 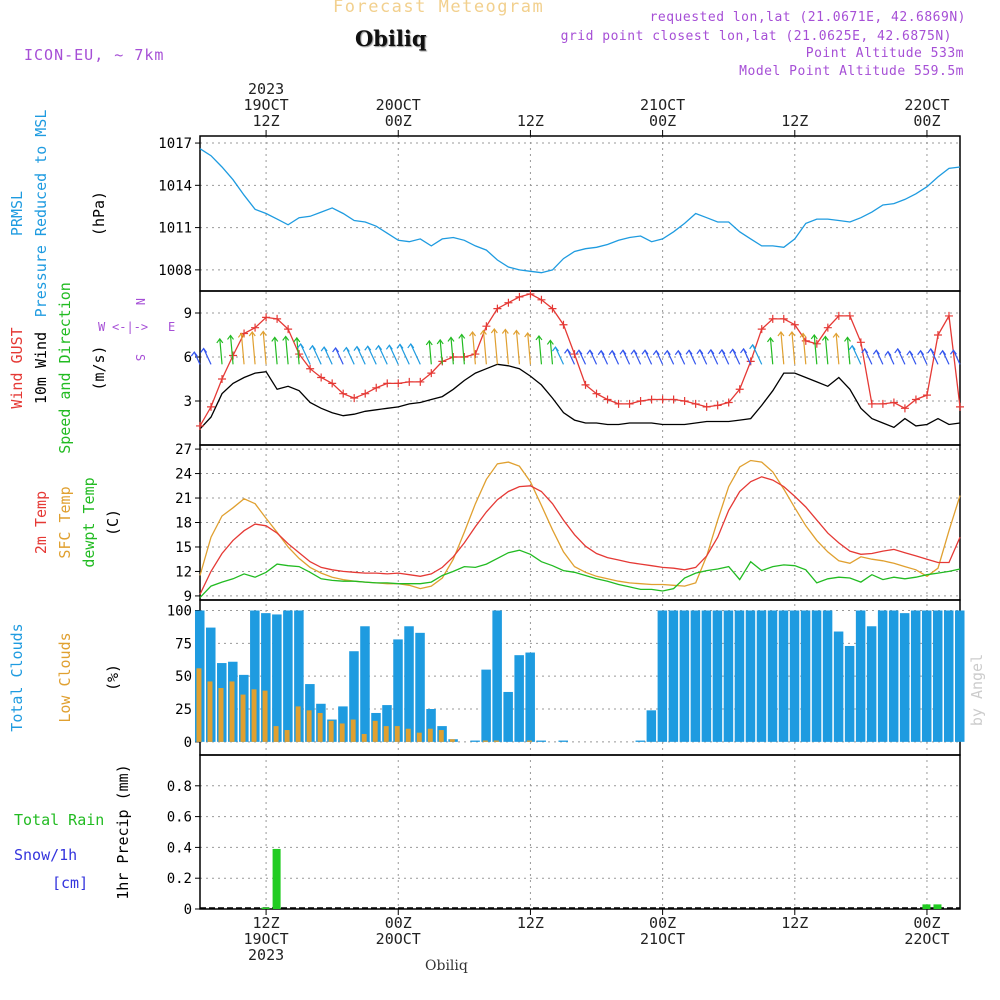 I want to click on point-altitude: Point Altitude 533m, so click(x=884, y=53).